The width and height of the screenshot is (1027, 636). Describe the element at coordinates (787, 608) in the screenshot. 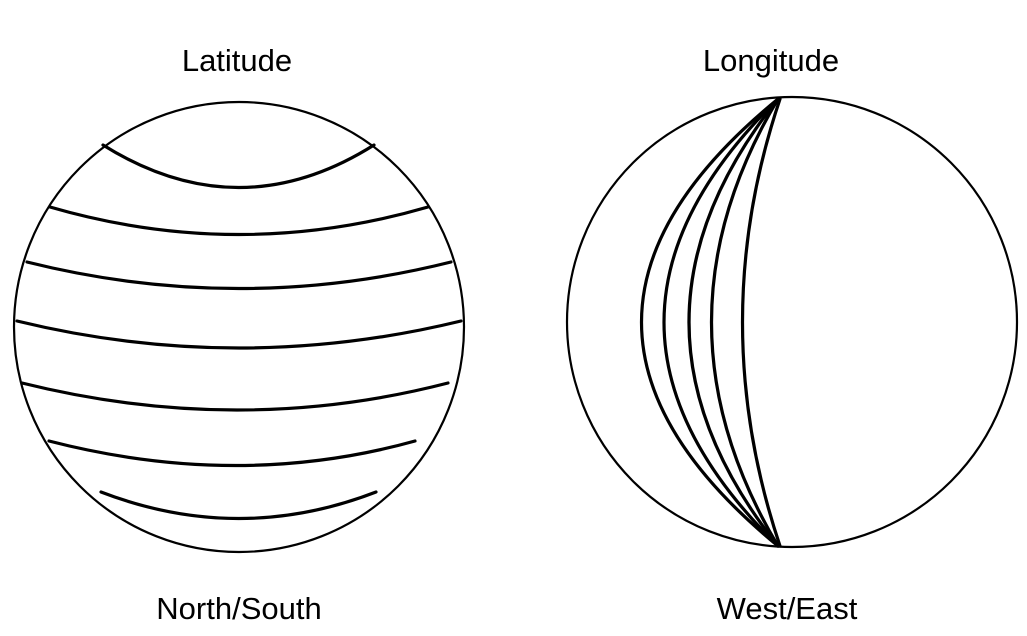

I see `longitude-caption: West/East` at that location.